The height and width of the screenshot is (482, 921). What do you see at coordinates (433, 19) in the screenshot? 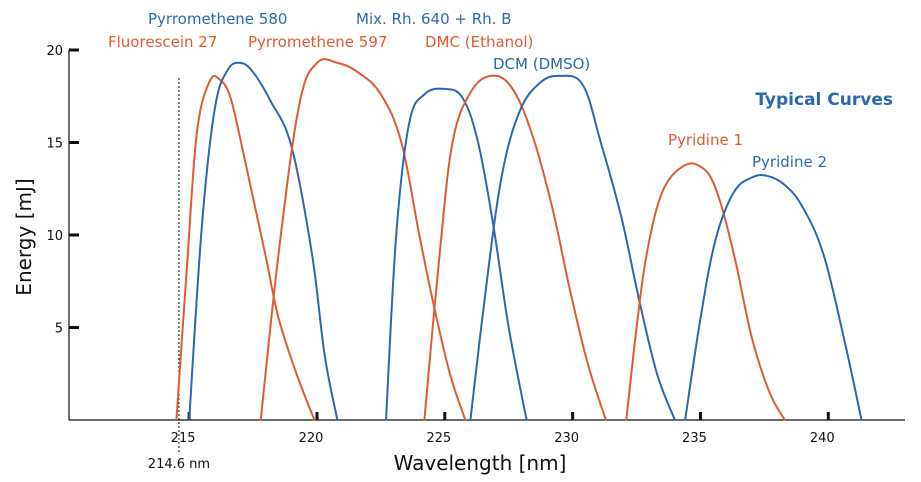
I see `label-mix-rh-640: Mix. Rh. 640 + Rh. B` at bounding box center [433, 19].